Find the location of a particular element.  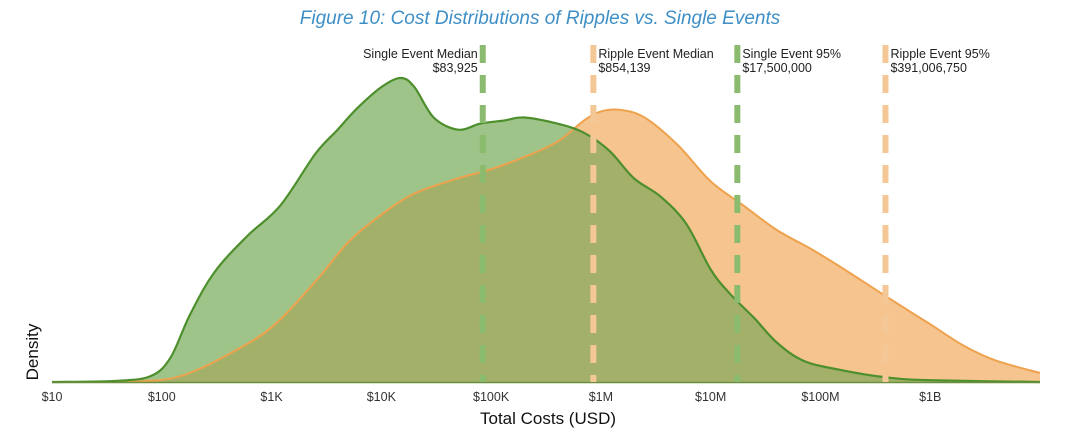

single-median-label: Single Event Median is located at coordinates (420, 54).